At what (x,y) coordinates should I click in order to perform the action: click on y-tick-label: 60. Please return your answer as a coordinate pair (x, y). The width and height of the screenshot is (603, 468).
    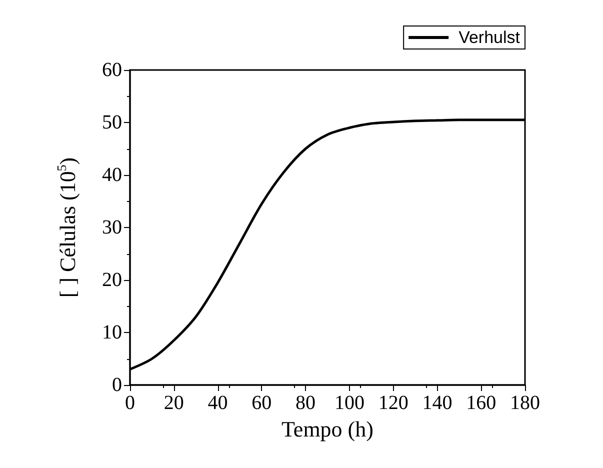
    Looking at the image, I should click on (112, 70).